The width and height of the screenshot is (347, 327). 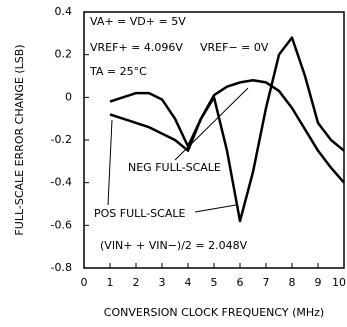 What do you see at coordinates (136, 282) in the screenshot?
I see `x-tick-label: 2` at bounding box center [136, 282].